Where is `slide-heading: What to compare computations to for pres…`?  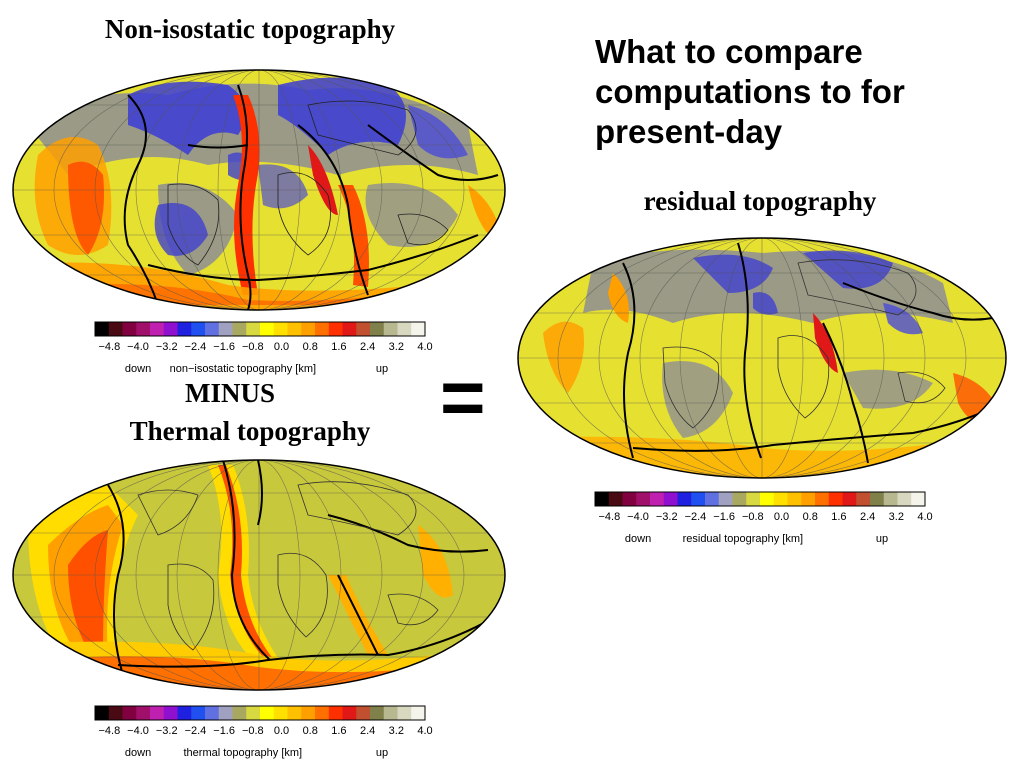 slide-heading: What to compare computations to for pres… is located at coordinates (750, 91).